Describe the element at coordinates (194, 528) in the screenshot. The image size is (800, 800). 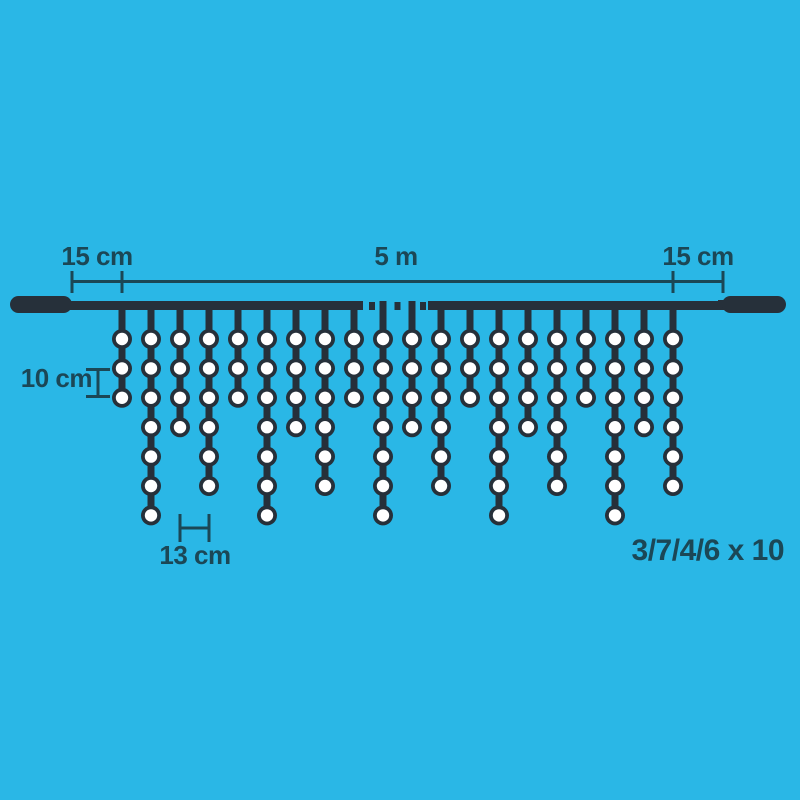
I see `drop-spacing-dimension` at that location.